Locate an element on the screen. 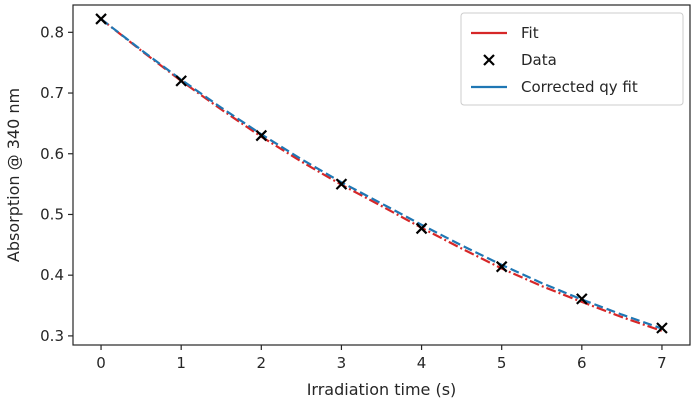 This screenshot has height=410, width=700. x-tick-label: 1 is located at coordinates (181, 363).